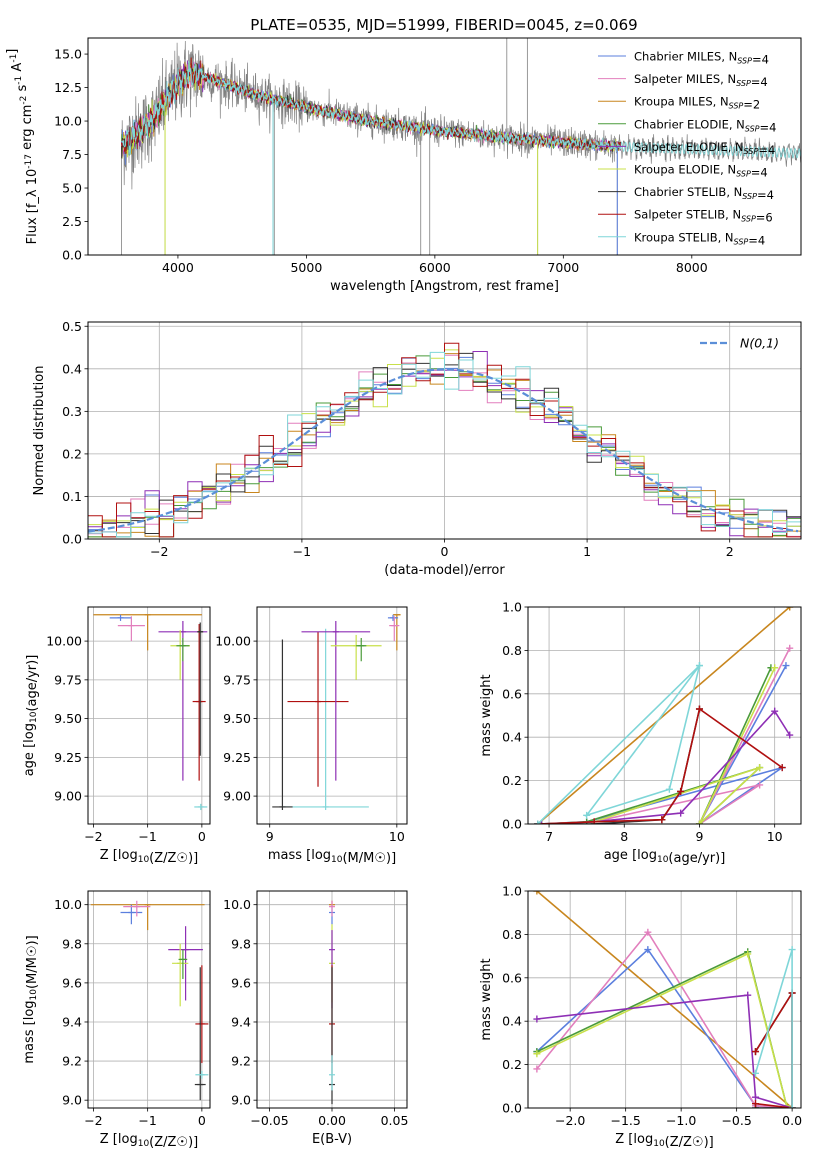 This screenshot has height=1170, width=819. Describe the element at coordinates (512, 650) in the screenshot. I see `weight_vs_age-ytick-label: 0.8` at that location.